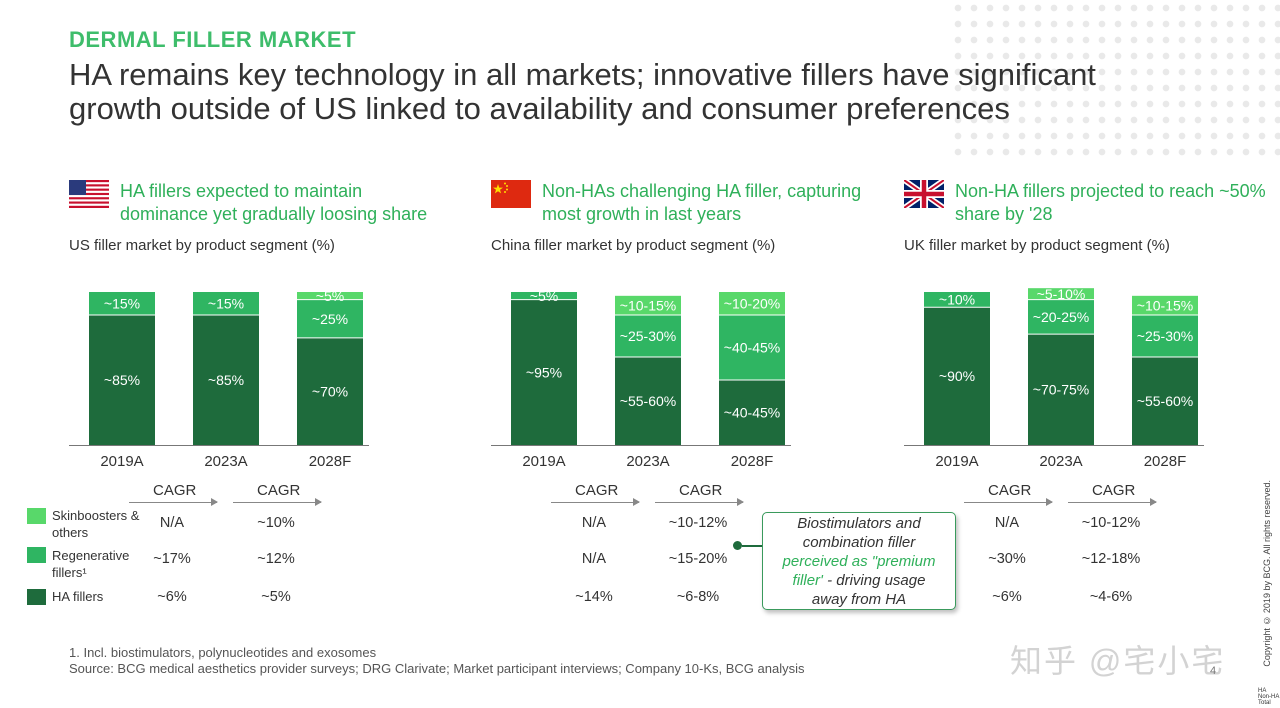  Describe the element at coordinates (276, 559) in the screenshot. I see `cagr-value-regen: ~12%` at that location.